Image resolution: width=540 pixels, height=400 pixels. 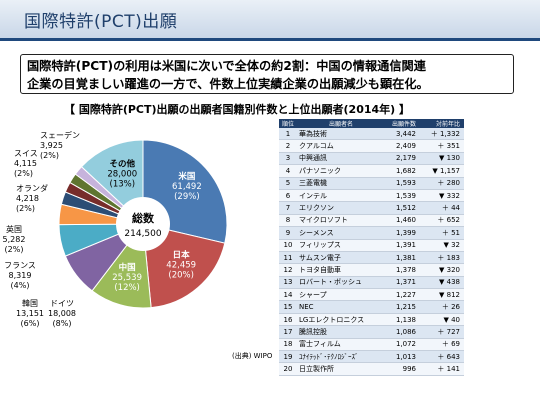 What do you see at coordinates (401, 320) in the screenshot?
I see `count-cell: 1,138` at bounding box center [401, 320].